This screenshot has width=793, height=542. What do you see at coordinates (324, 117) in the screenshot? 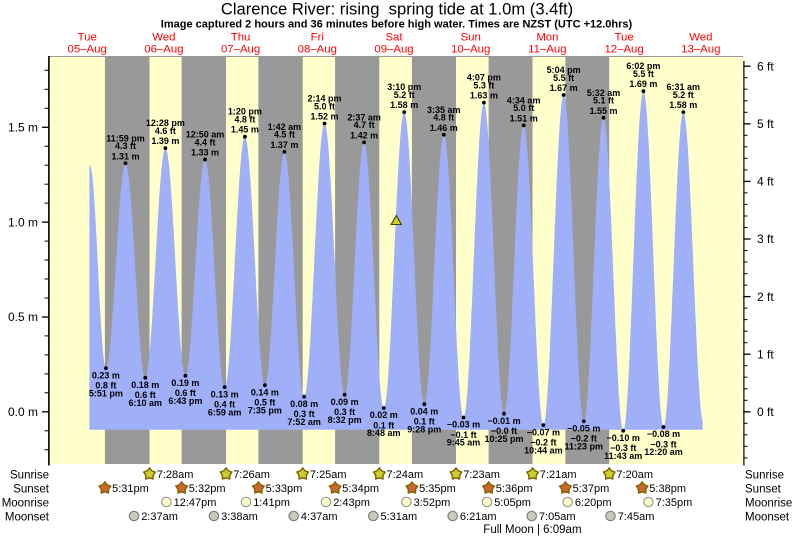
I see `svg-text: 1.52 m` at bounding box center [324, 117].